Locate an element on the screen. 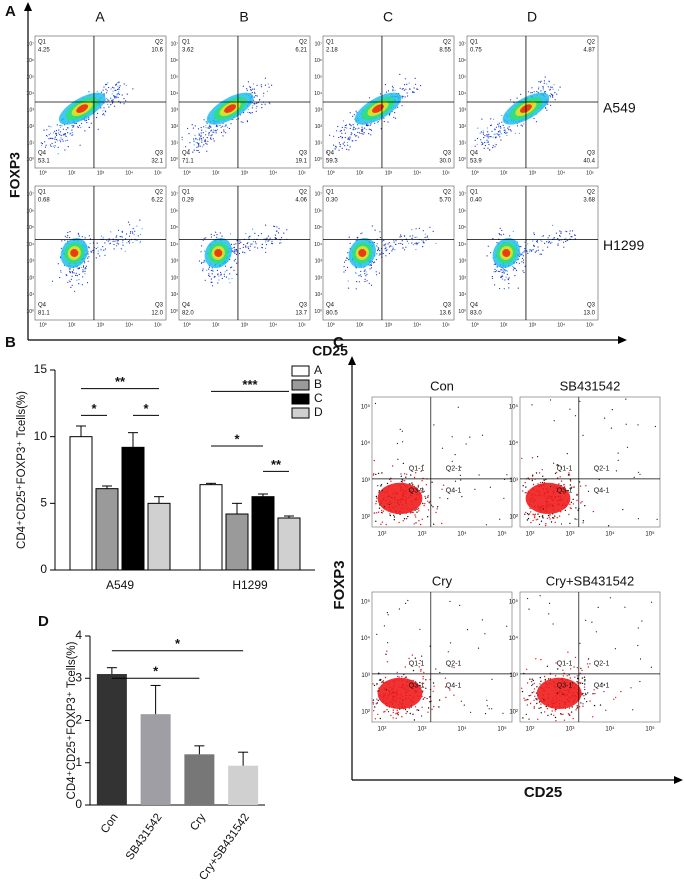 The height and width of the screenshot is (886, 685). quadrant-label: Q1-1 is located at coordinates (565, 664).